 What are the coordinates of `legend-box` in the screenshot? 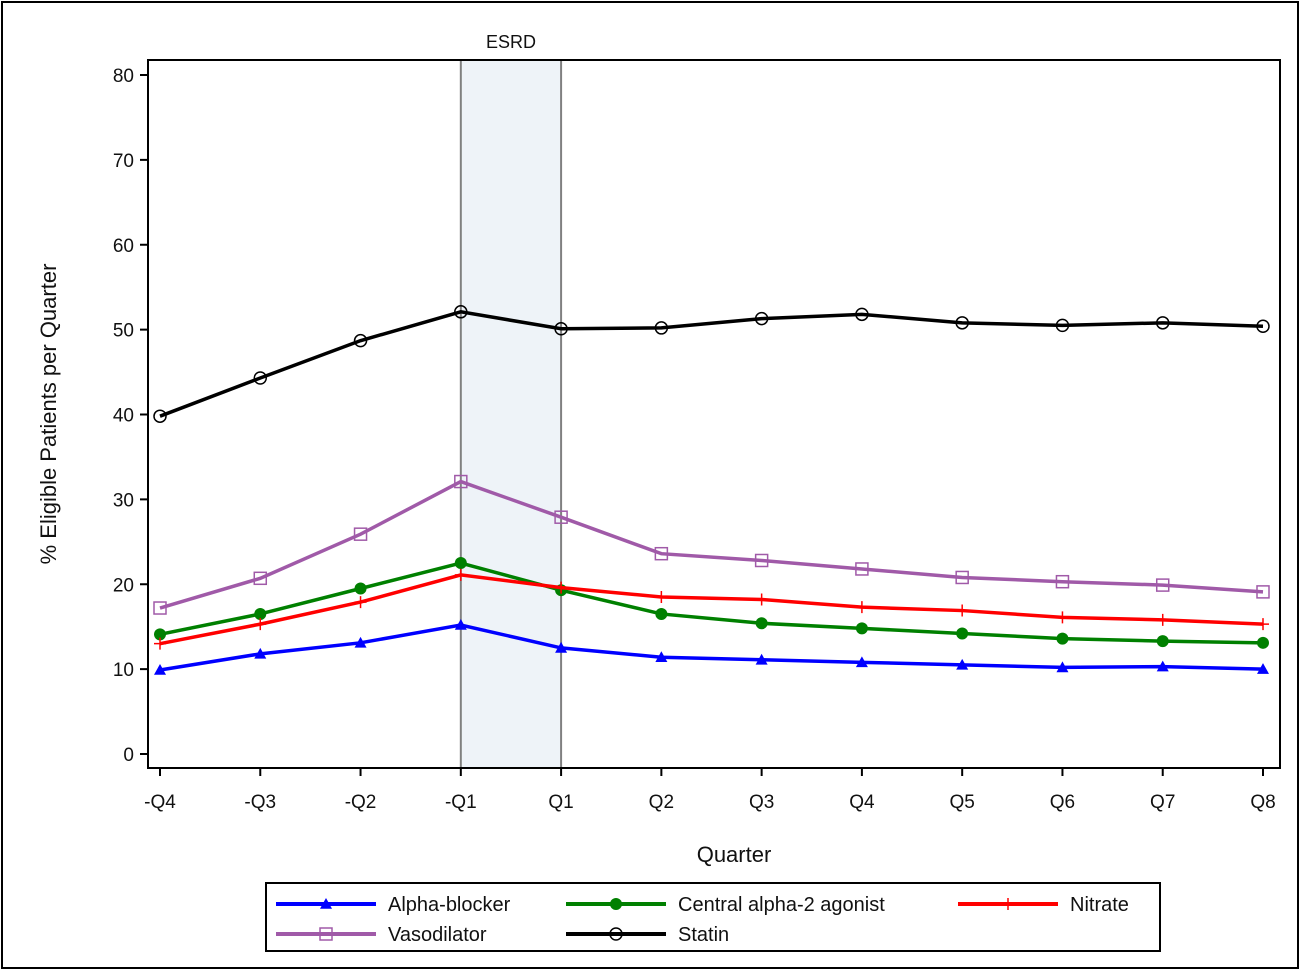 It's located at (713, 917).